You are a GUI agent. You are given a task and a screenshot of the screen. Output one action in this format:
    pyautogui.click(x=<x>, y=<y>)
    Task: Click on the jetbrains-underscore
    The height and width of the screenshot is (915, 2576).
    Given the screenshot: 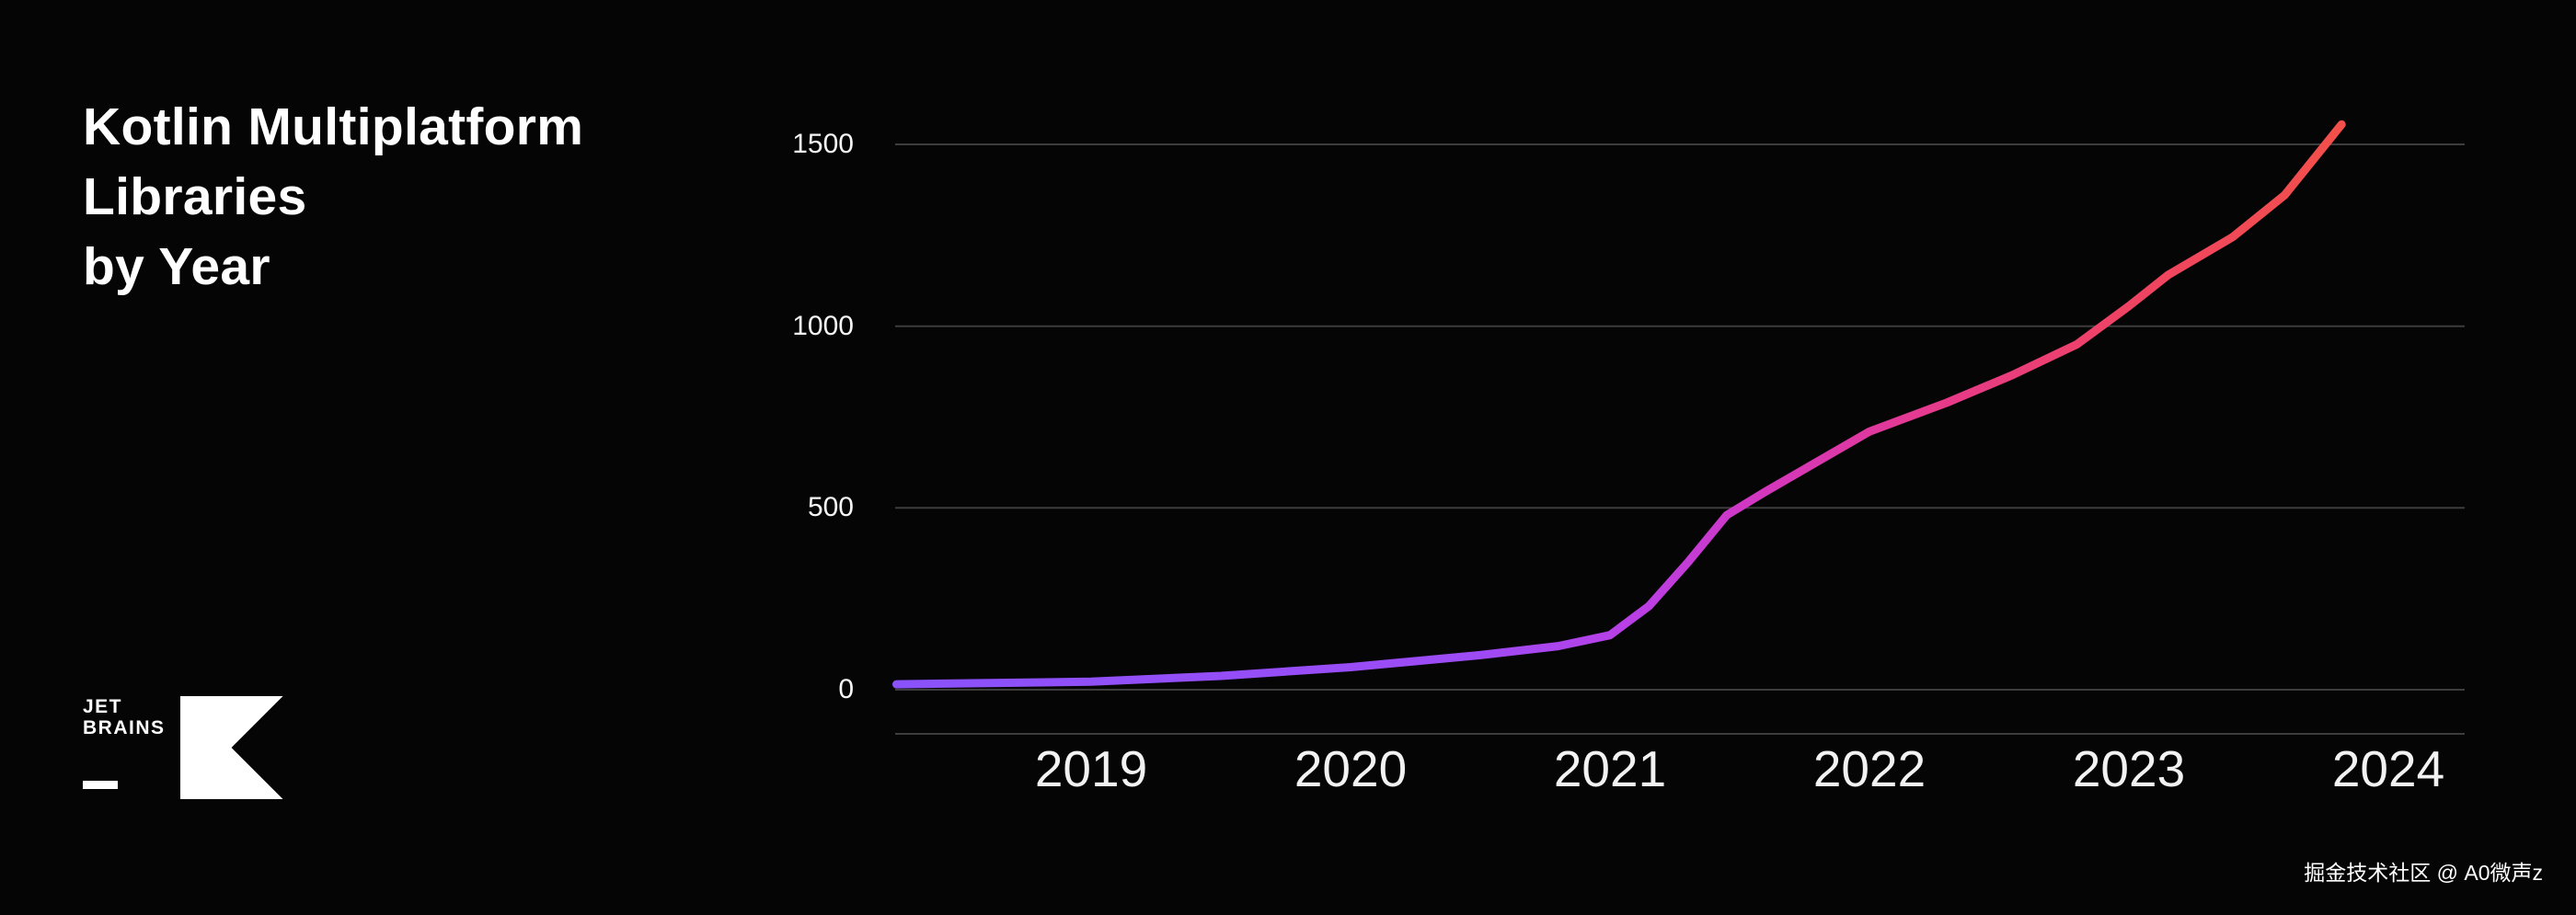 What is the action you would take?
    pyautogui.click(x=100, y=785)
    